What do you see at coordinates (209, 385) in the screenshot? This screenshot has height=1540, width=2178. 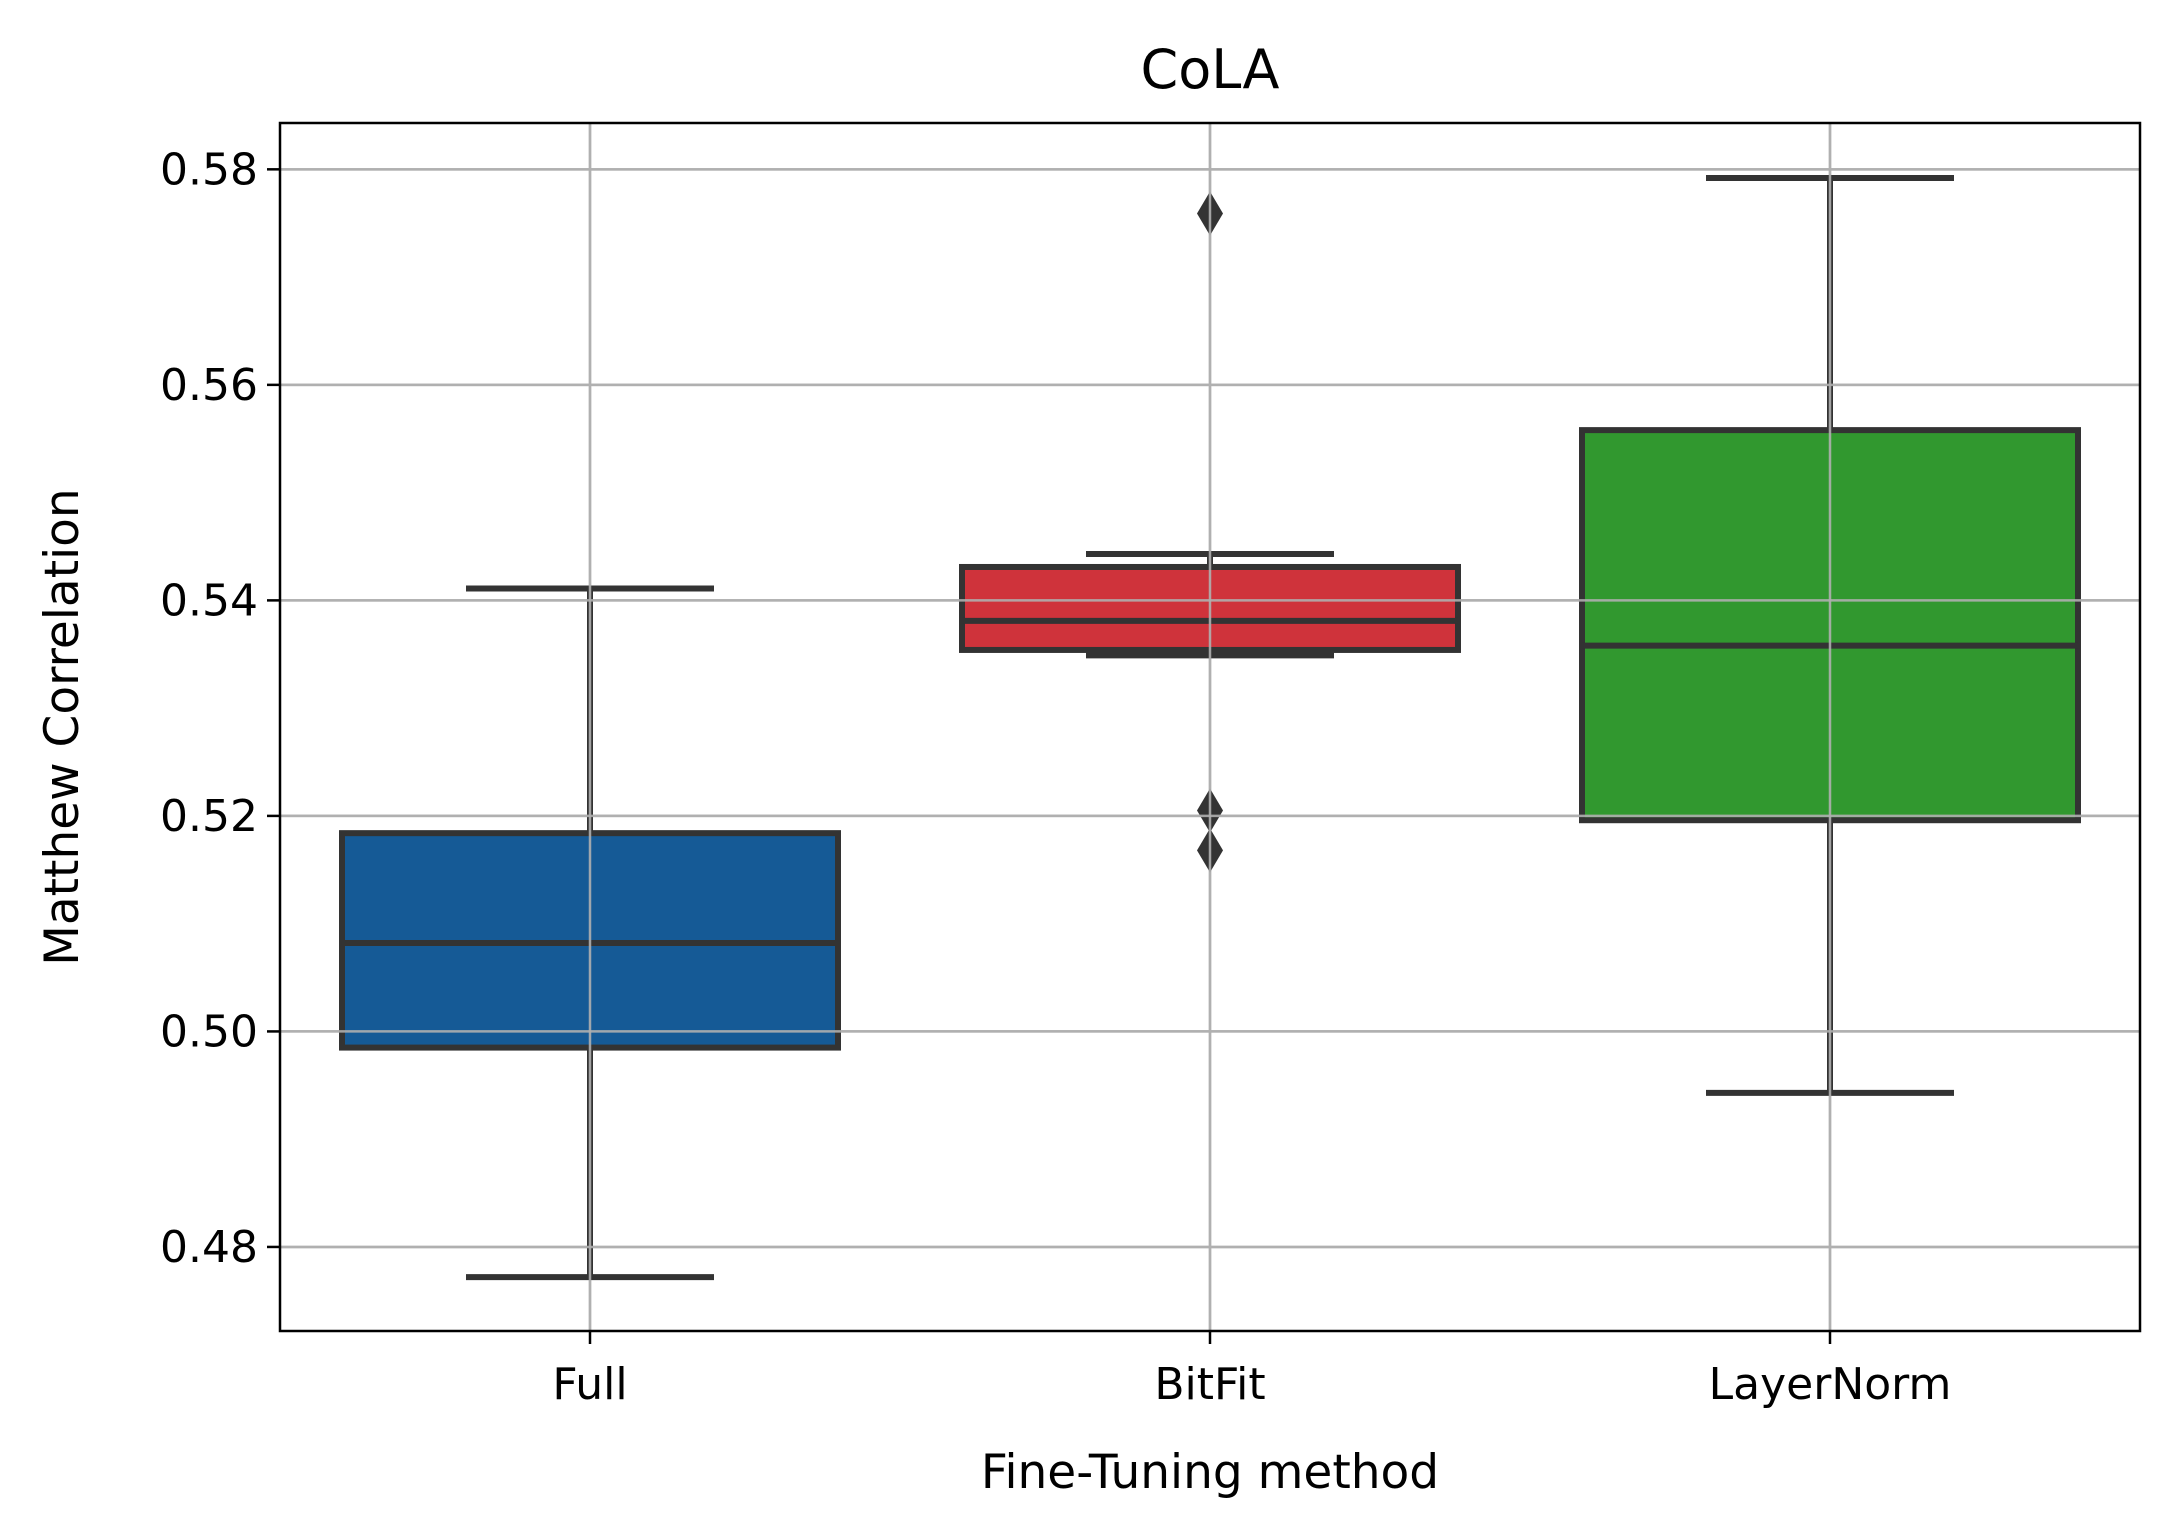 I see `y-tick-label: 0.56` at bounding box center [209, 385].